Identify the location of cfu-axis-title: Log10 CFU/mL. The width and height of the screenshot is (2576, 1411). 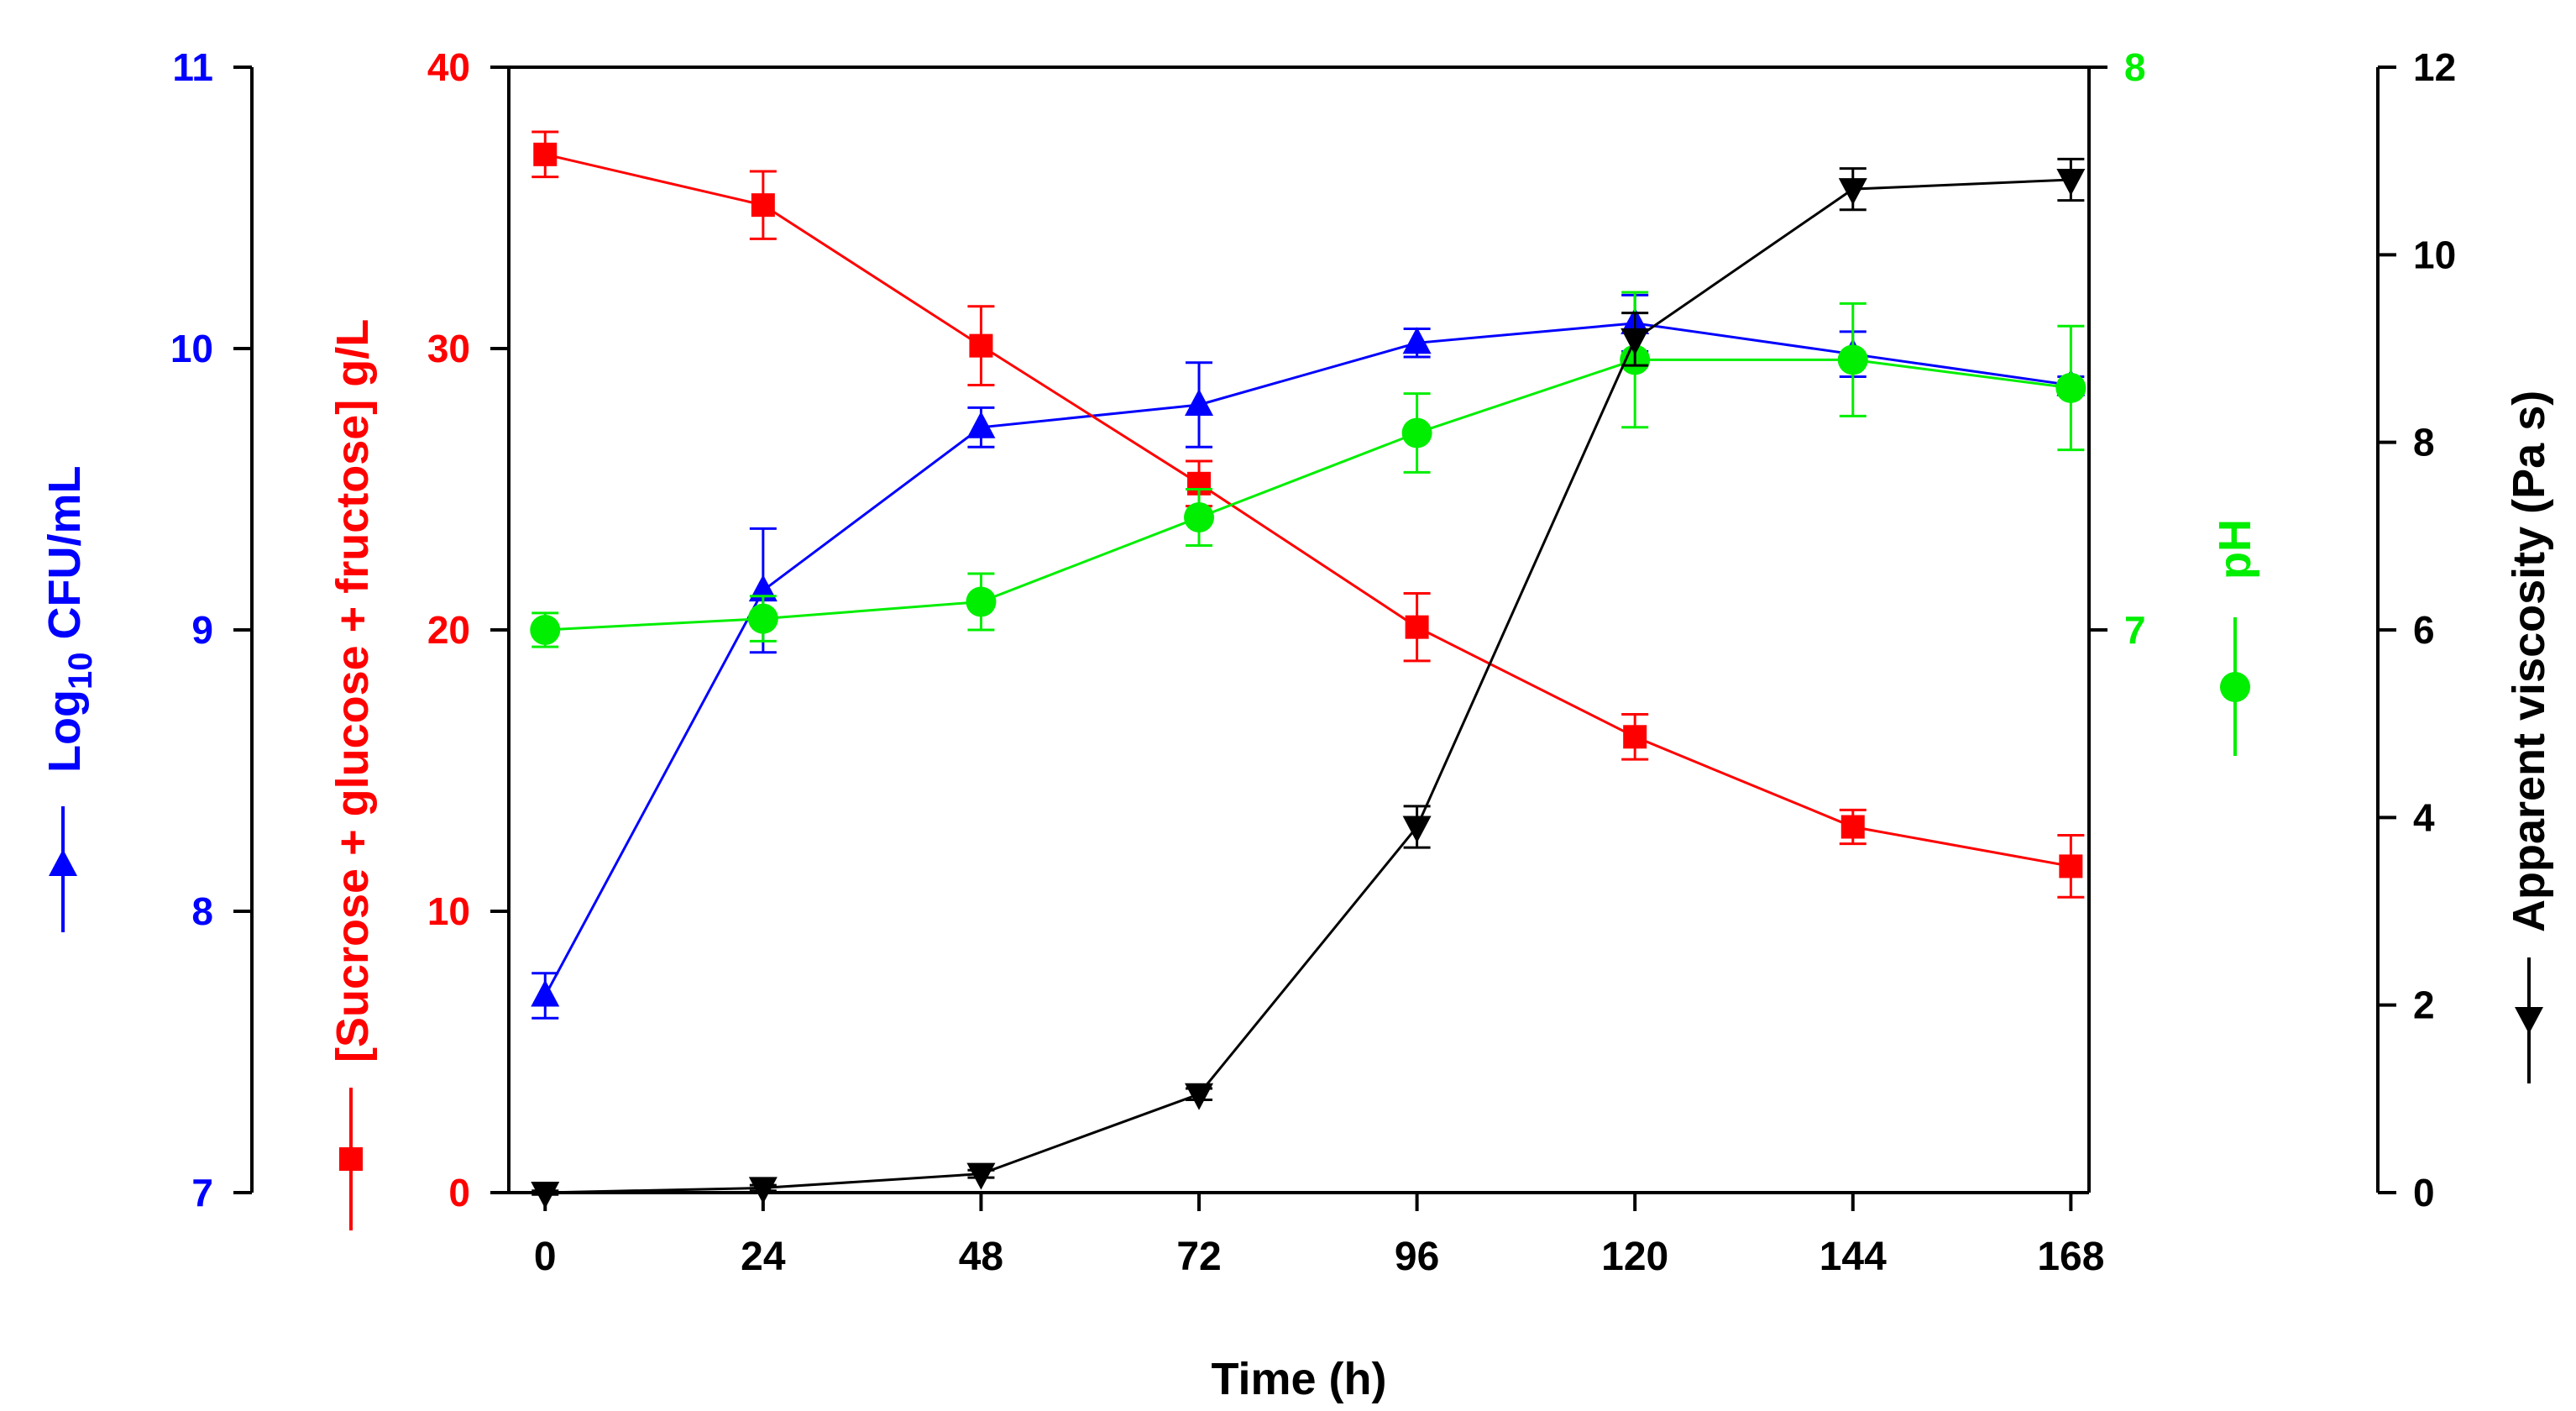
(69, 619).